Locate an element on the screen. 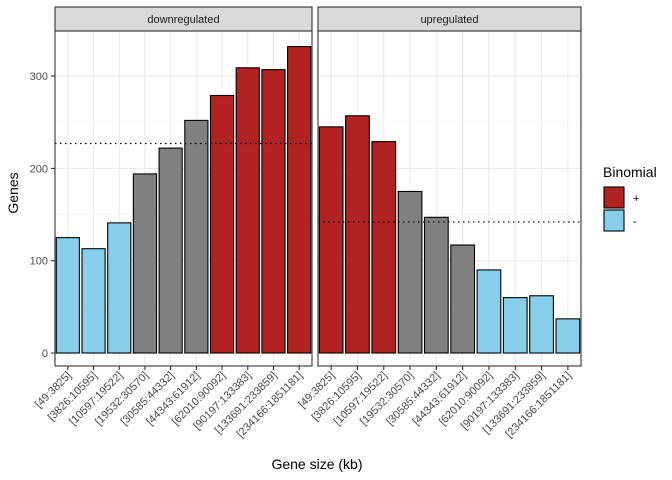  y-tick-label: 100 is located at coordinates (39, 262).